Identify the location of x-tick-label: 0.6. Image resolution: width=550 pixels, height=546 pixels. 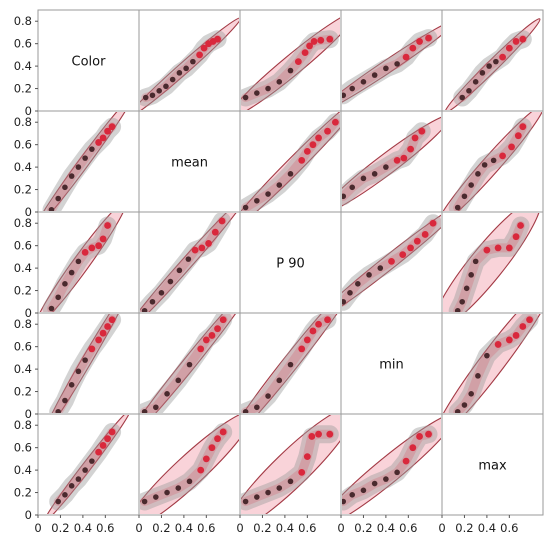
(105, 528).